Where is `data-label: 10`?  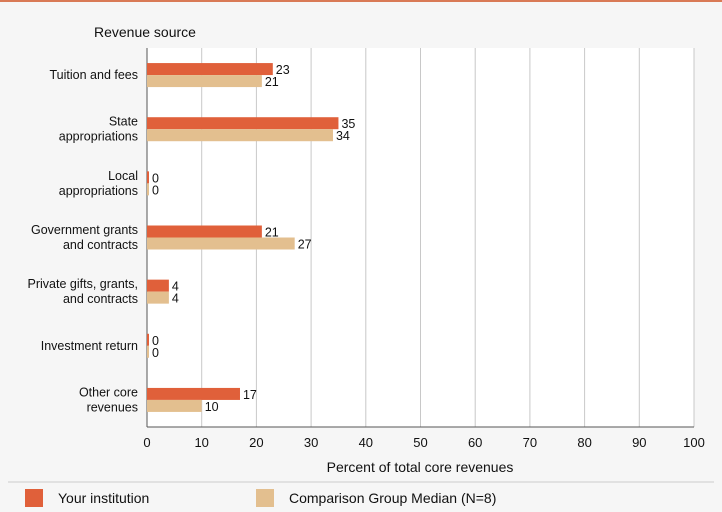
data-label: 10 is located at coordinates (212, 407).